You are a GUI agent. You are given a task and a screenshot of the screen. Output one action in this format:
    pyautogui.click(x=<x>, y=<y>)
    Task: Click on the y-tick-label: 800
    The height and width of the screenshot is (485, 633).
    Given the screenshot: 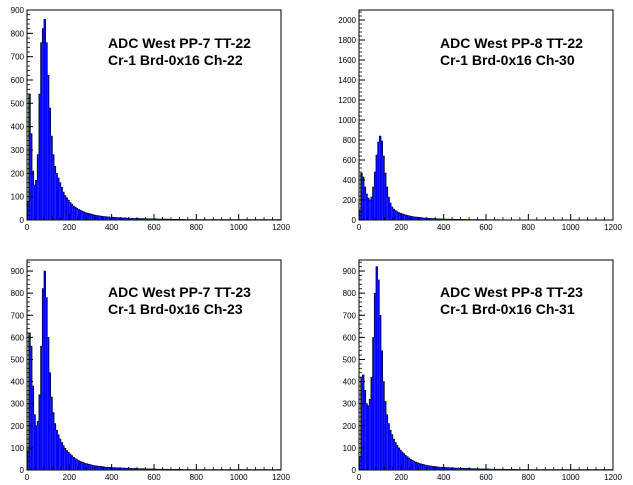 What is the action you would take?
    pyautogui.click(x=350, y=293)
    